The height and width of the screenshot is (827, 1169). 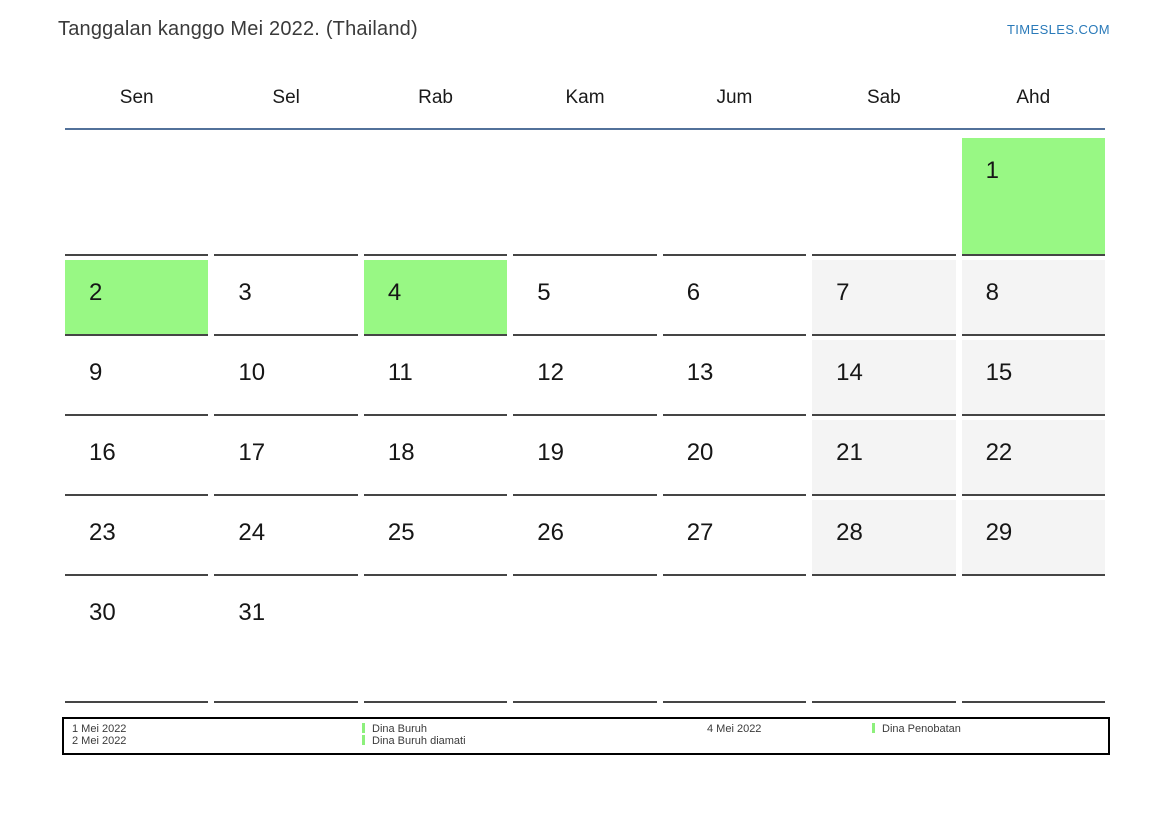 What do you see at coordinates (252, 612) in the screenshot?
I see `day-number: 31` at bounding box center [252, 612].